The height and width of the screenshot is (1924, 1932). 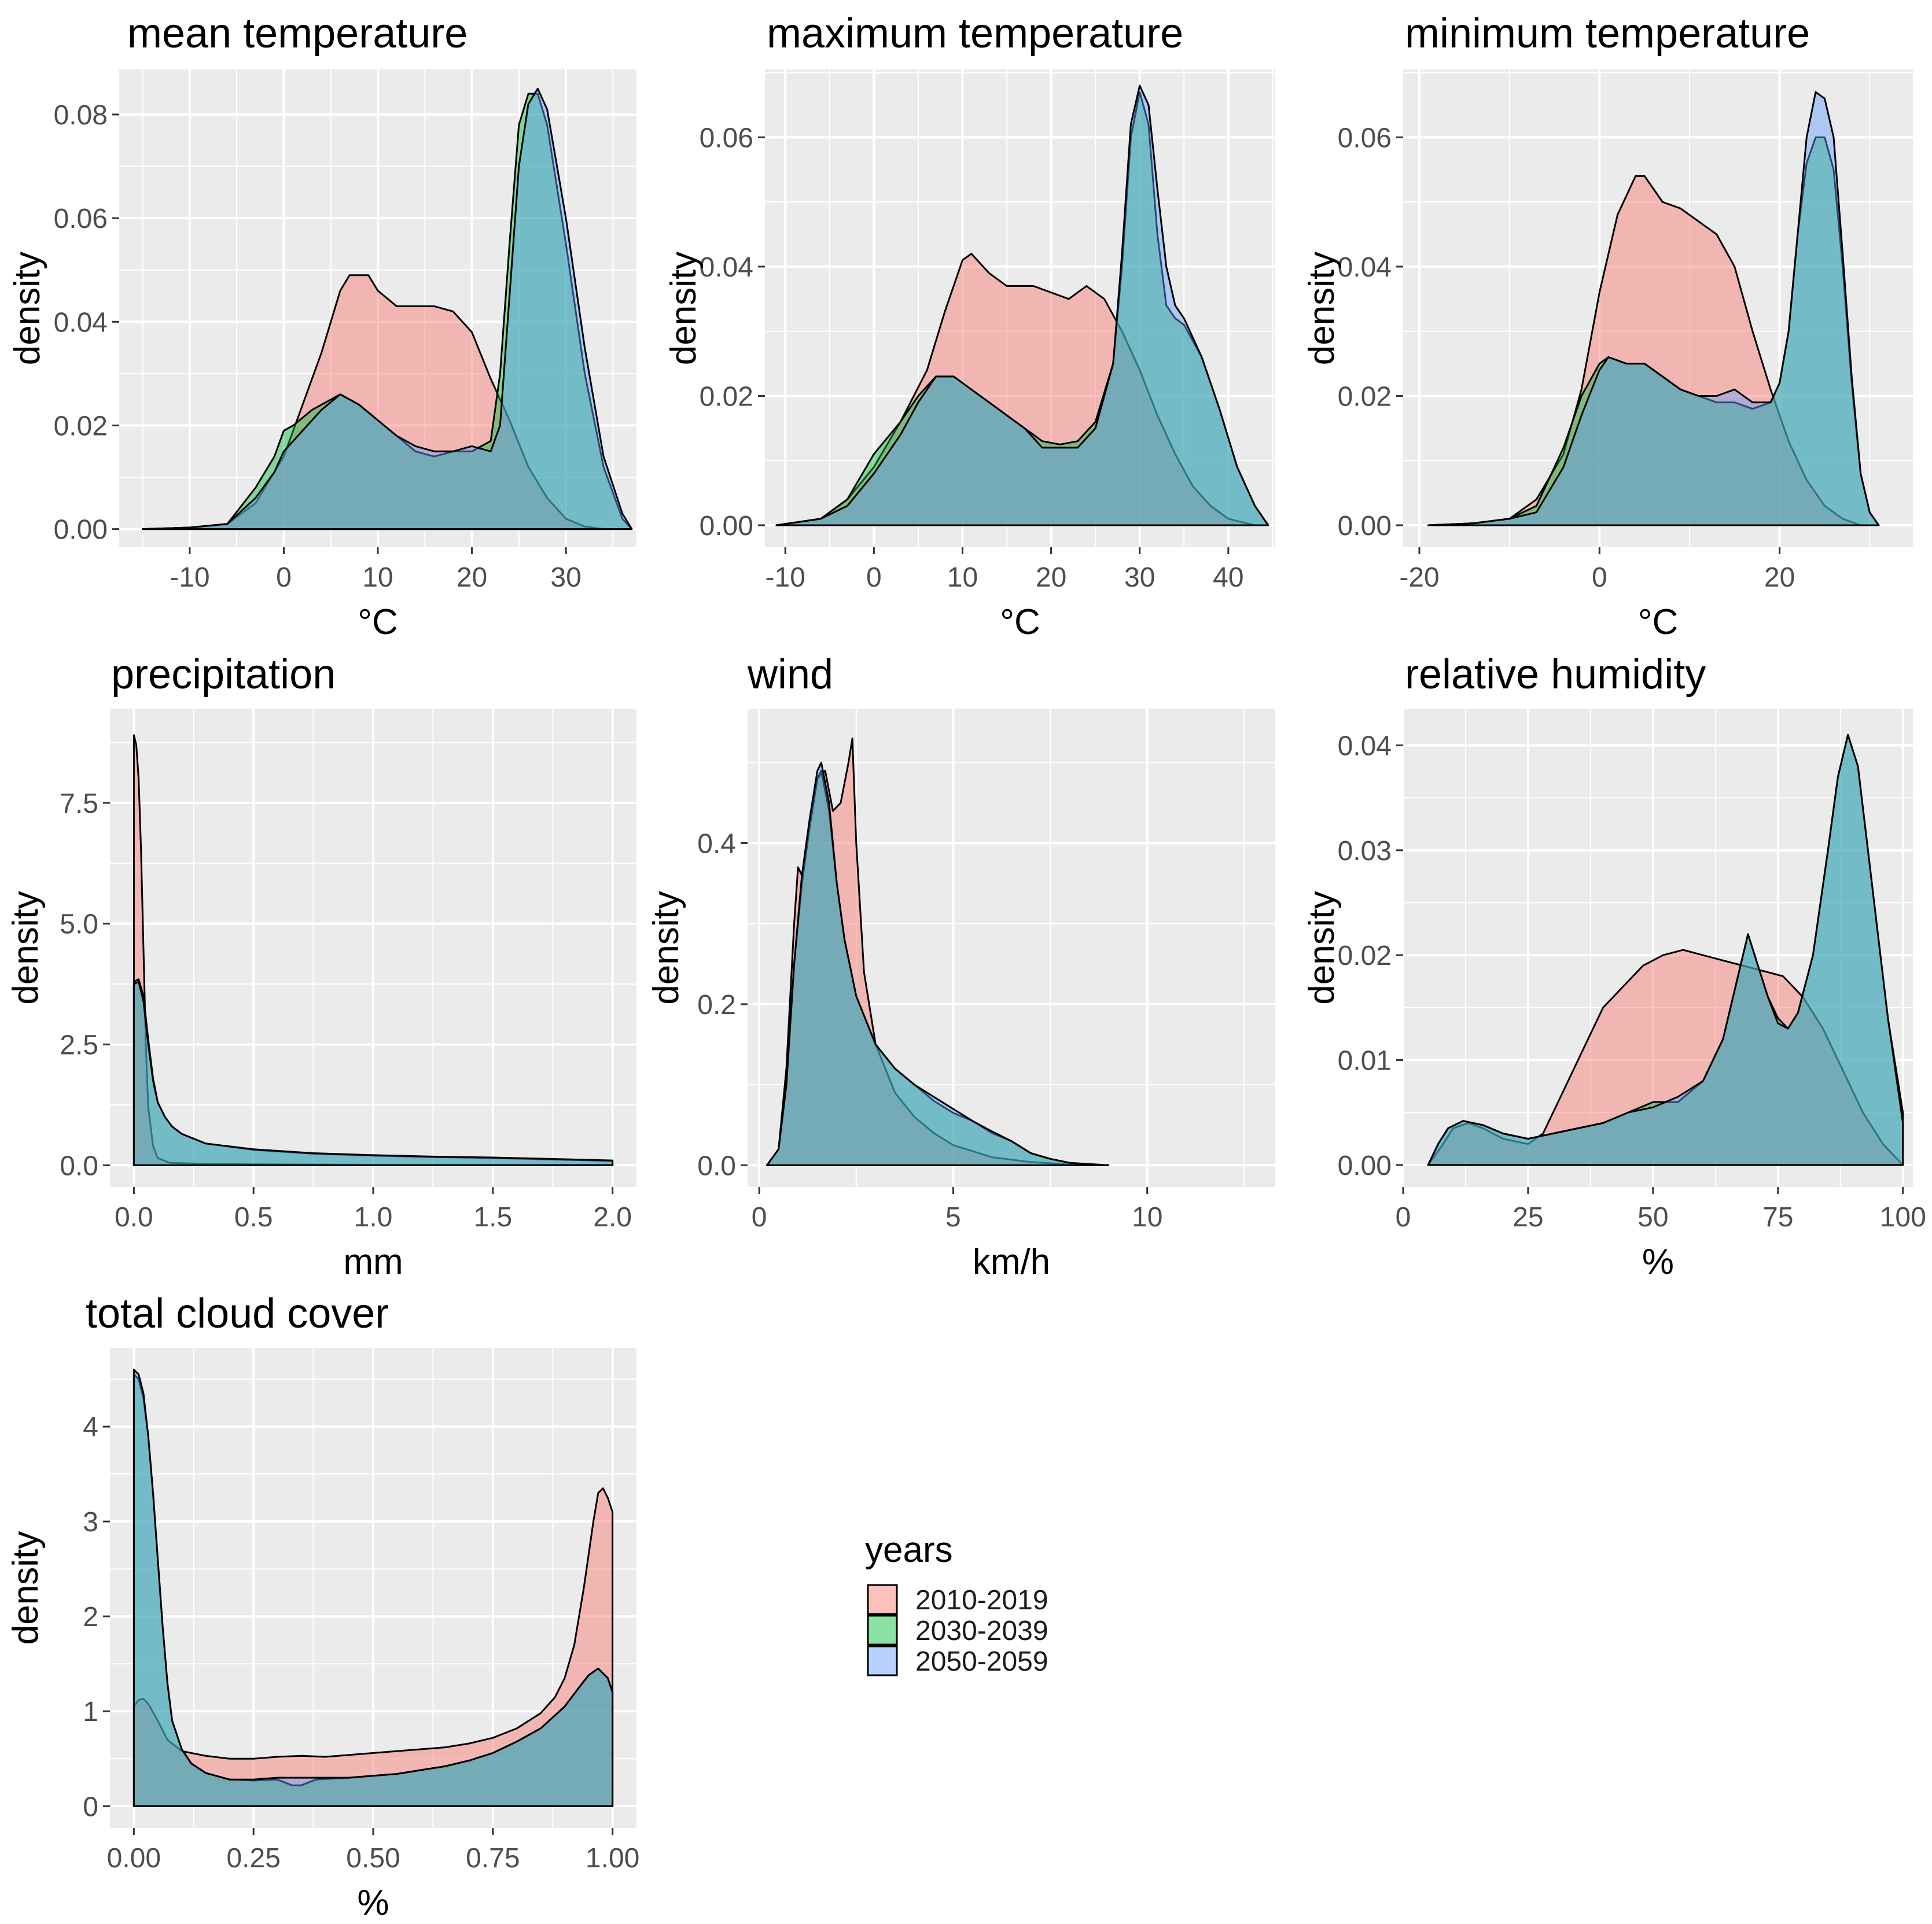 What do you see at coordinates (134, 1217) in the screenshot?
I see `x-tick-label: 0.0` at bounding box center [134, 1217].